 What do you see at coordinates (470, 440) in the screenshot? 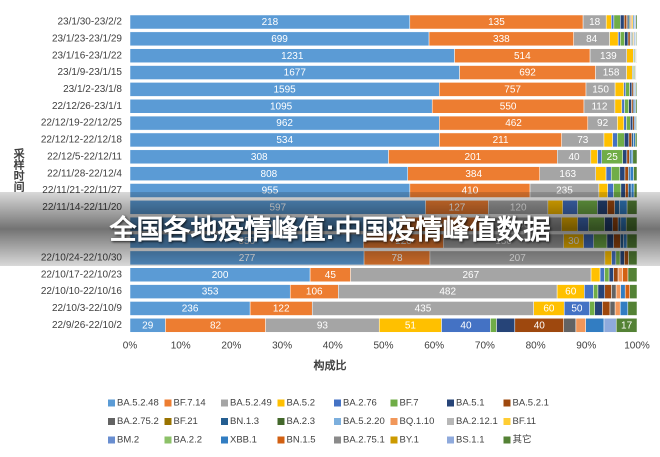
I see `legend-label: BS.1.1` at bounding box center [470, 440].